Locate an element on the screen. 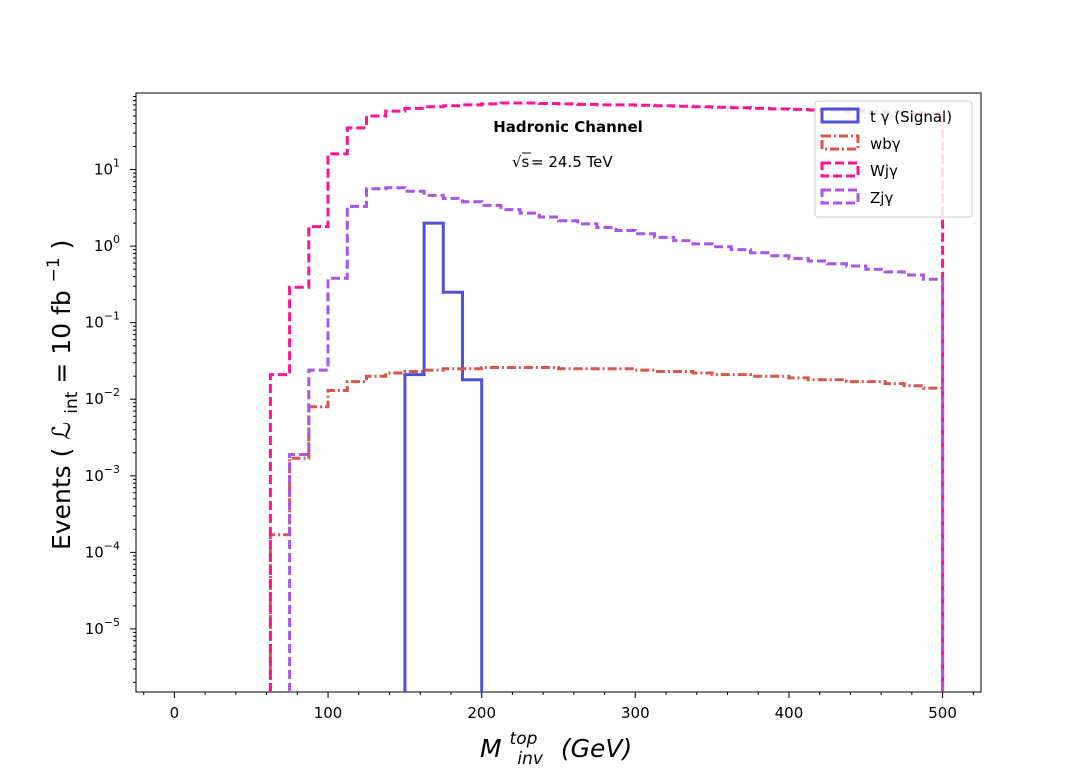 This screenshot has height=778, width=1090. y-axis-ticks: 10¹ 10⁰ 10⁻¹ 10⁻² 10⁻³ 10⁻⁴ 10⁻⁵ is located at coordinates (110, 389).